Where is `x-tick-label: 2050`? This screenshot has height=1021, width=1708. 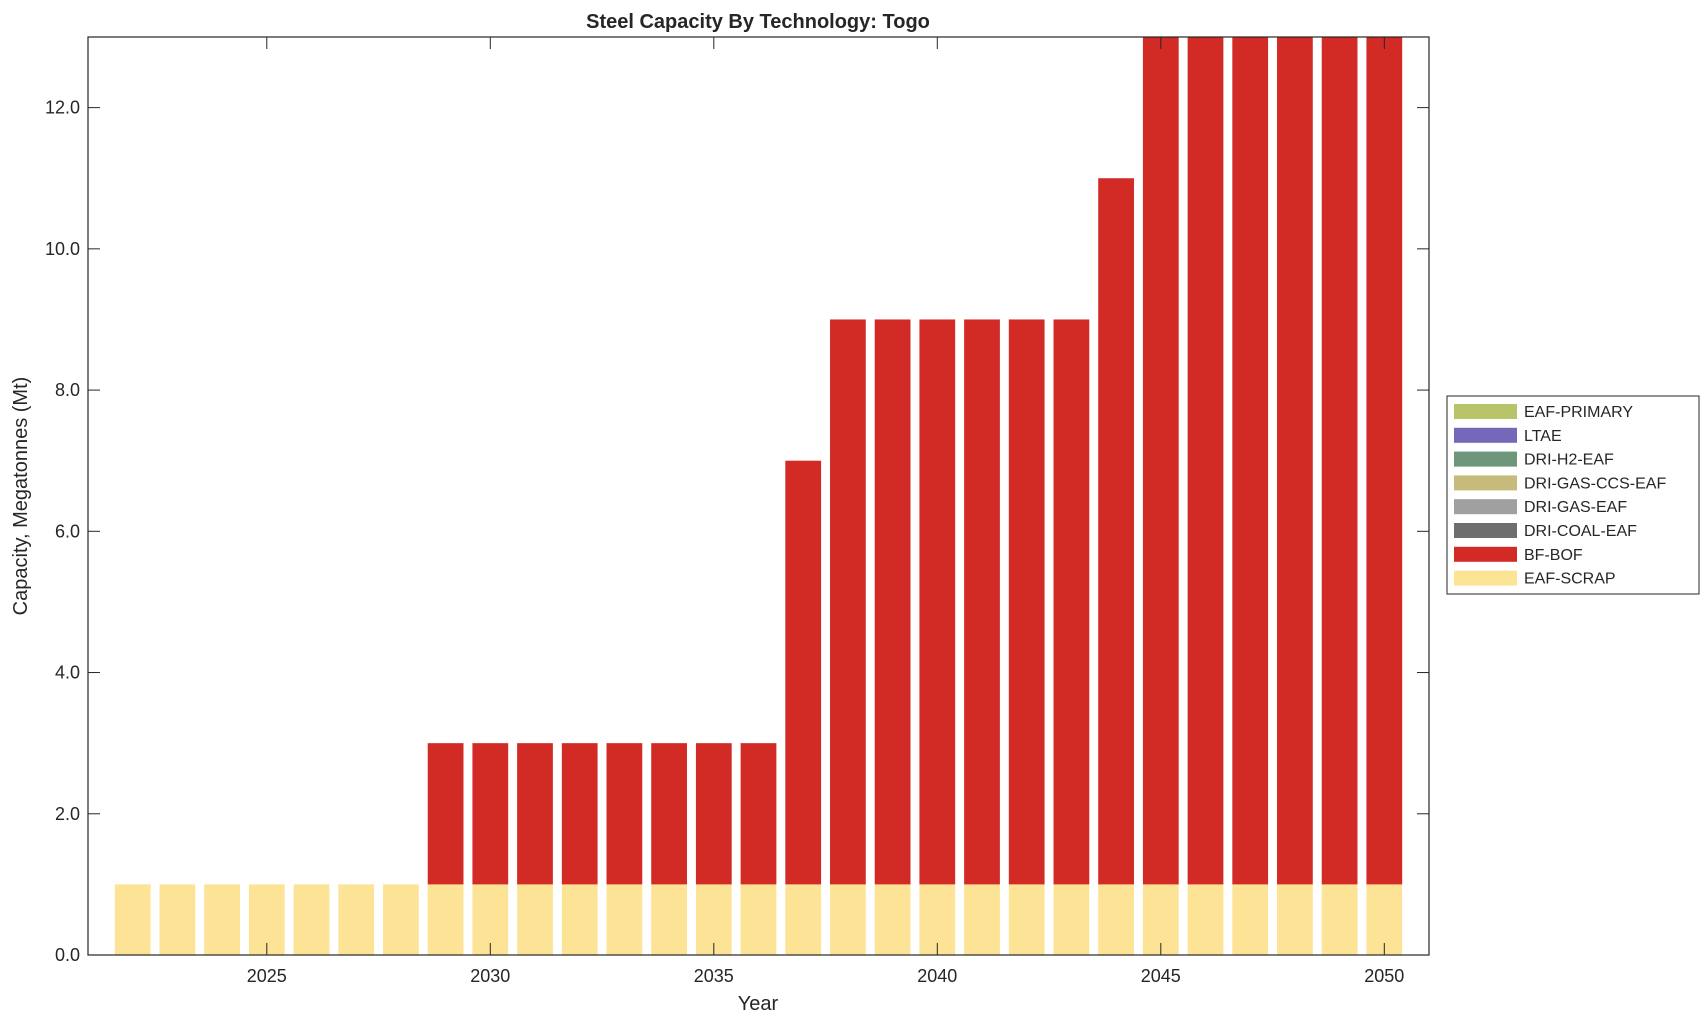
x-tick-label: 2050 is located at coordinates (1384, 976).